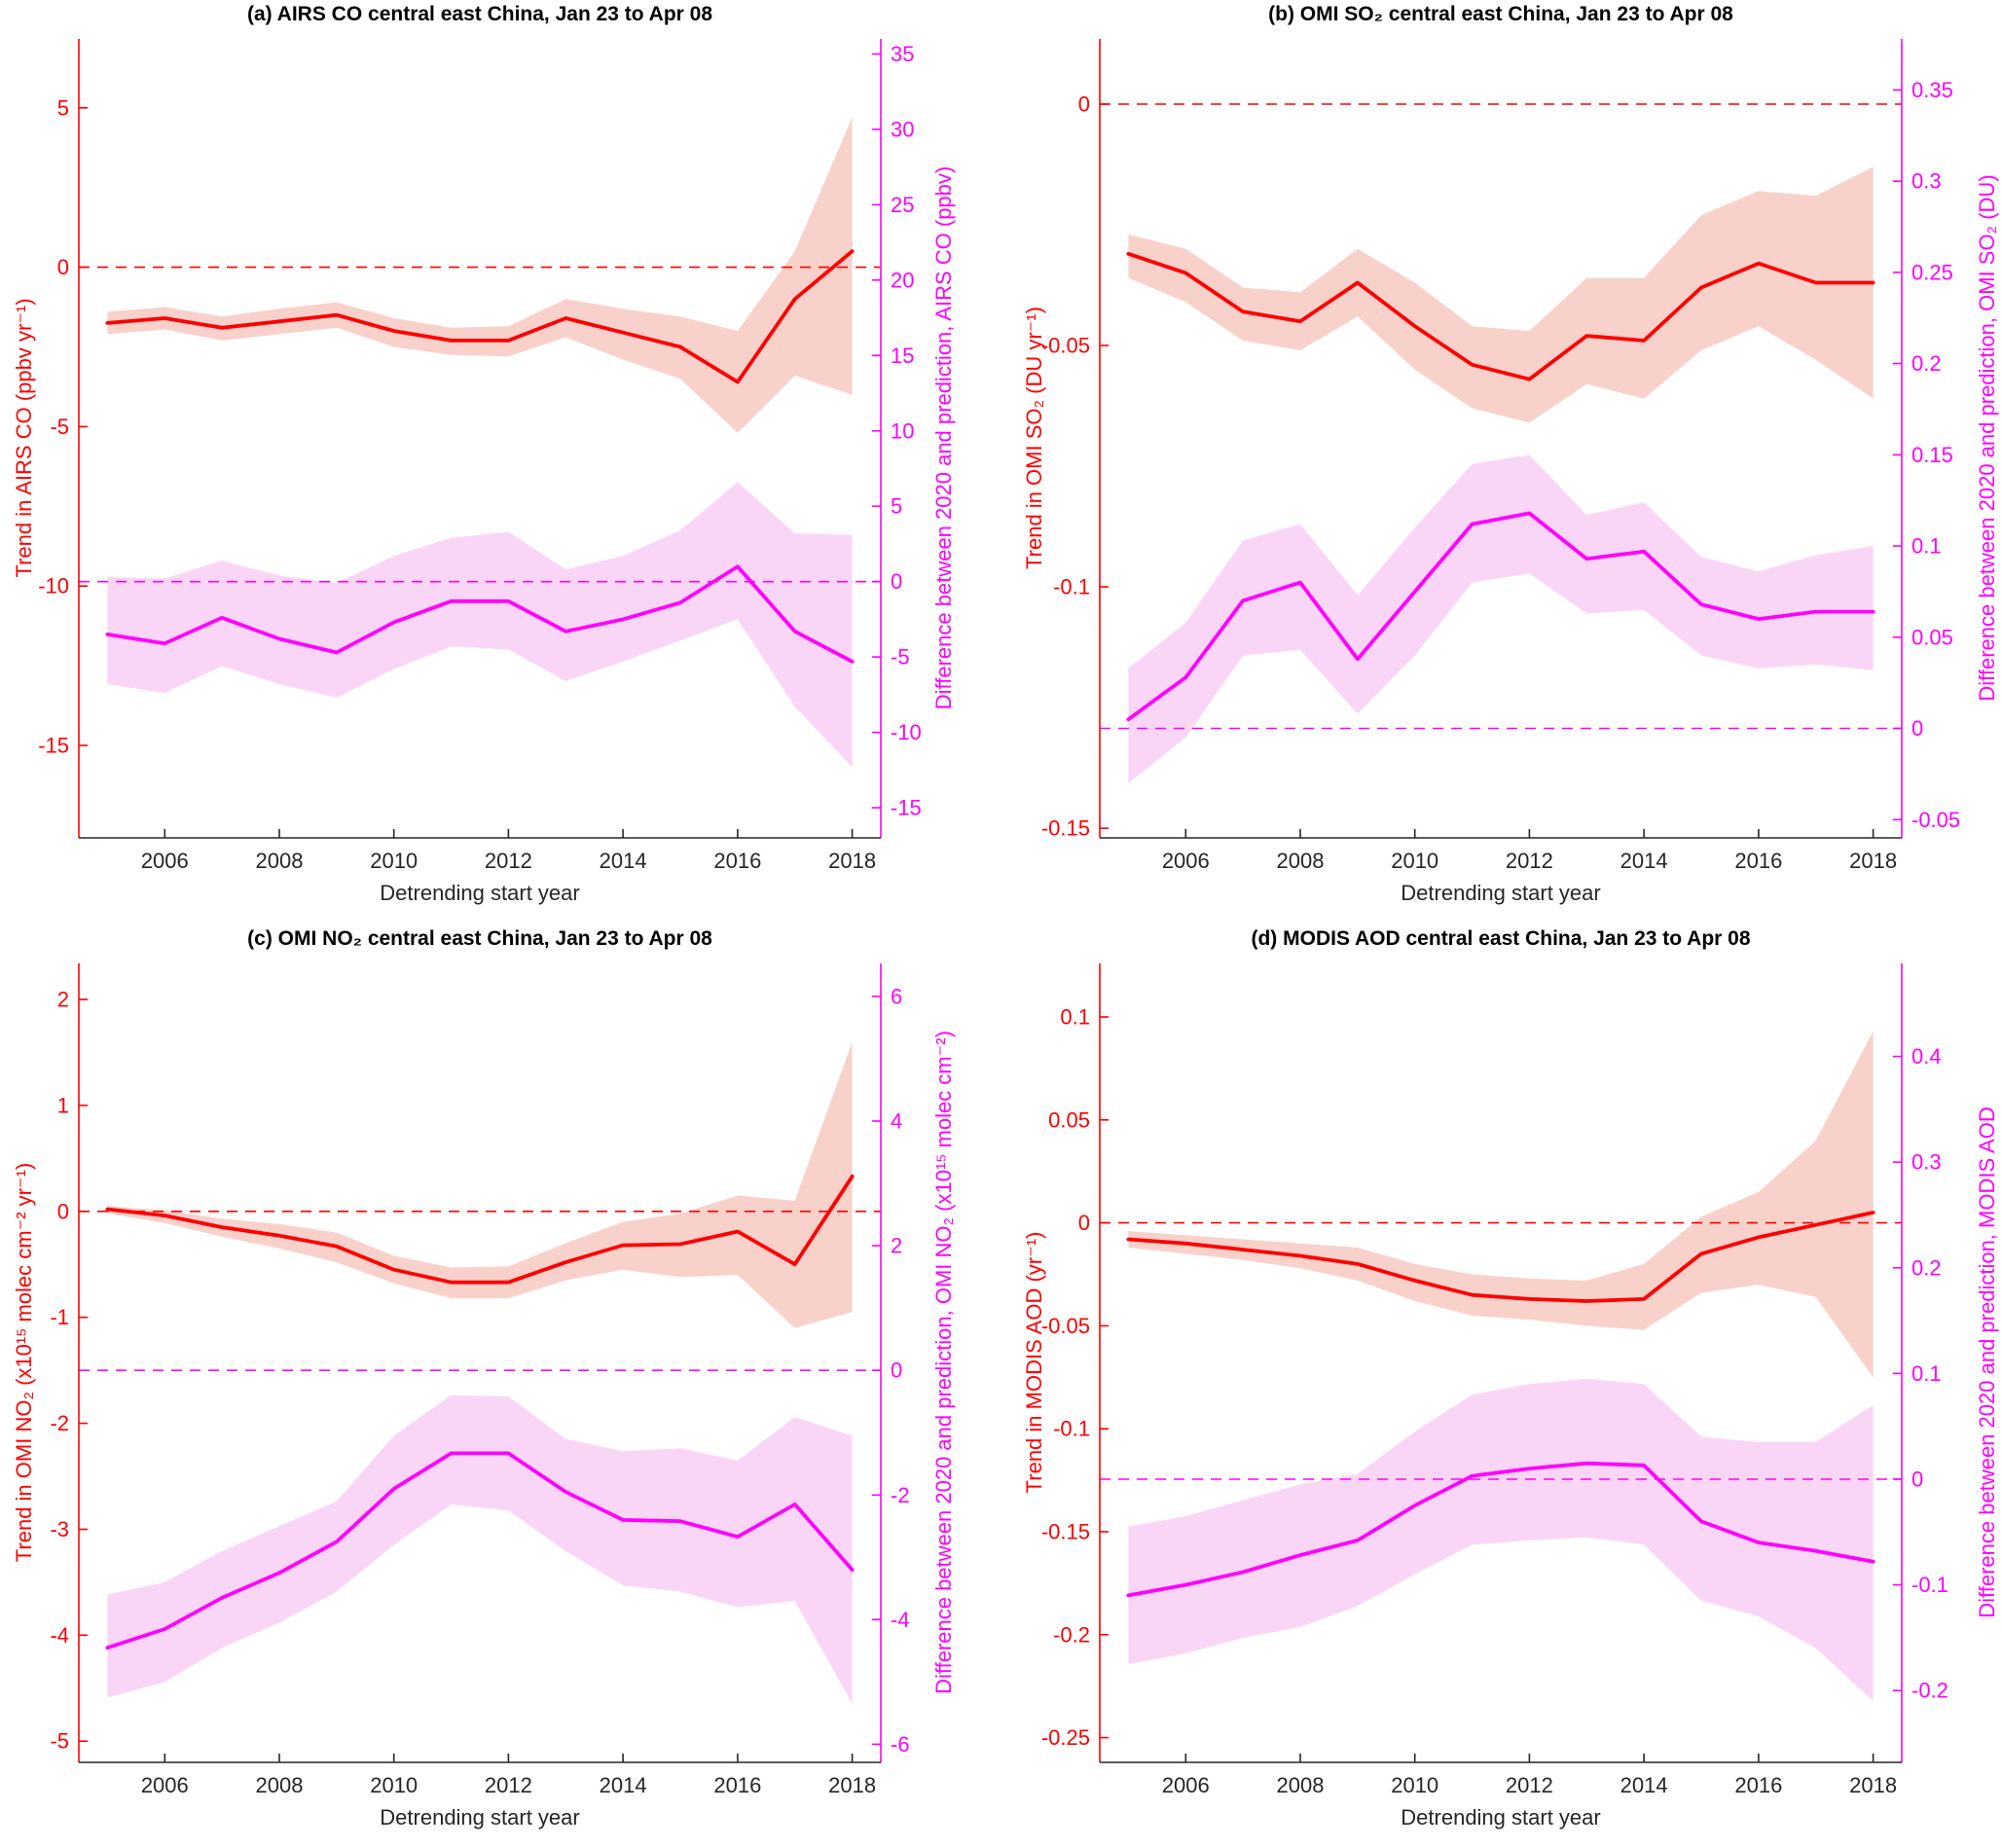 This screenshot has width=2002, height=1848. I want to click on c-left-tick-label: -1, so click(59, 1317).